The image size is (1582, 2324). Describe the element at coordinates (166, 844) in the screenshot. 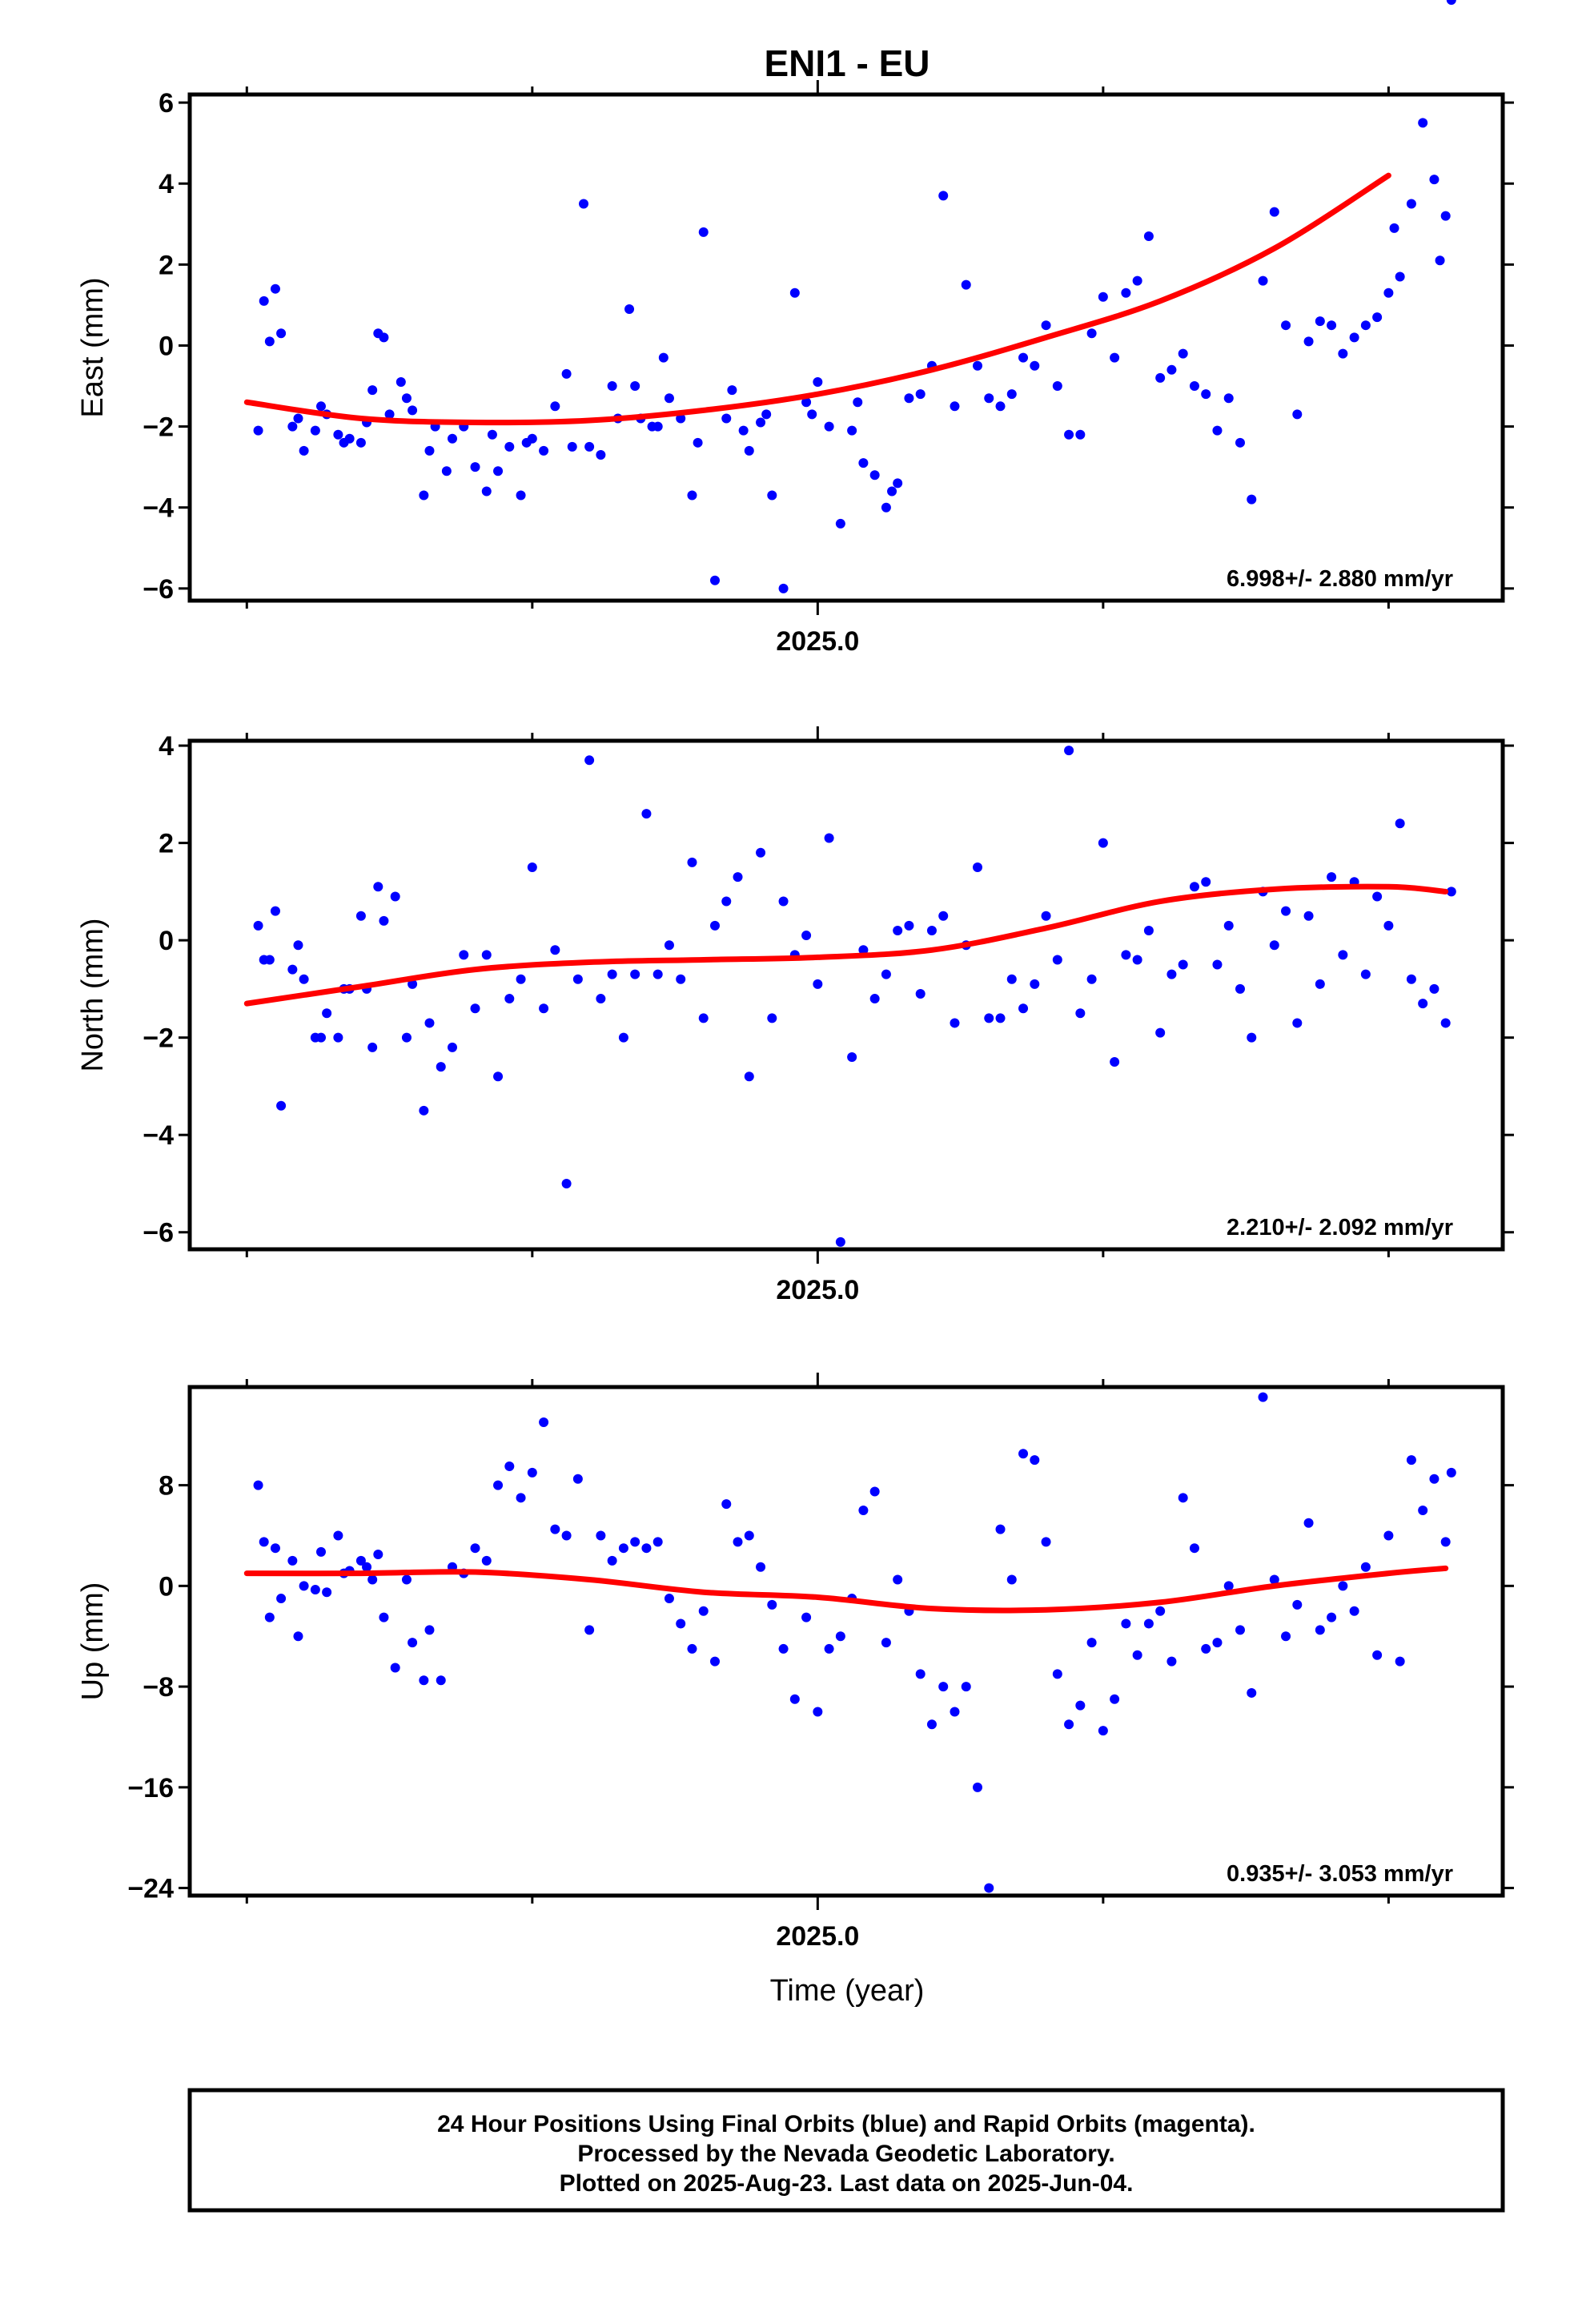

I see `north-ytick-label: 2` at that location.